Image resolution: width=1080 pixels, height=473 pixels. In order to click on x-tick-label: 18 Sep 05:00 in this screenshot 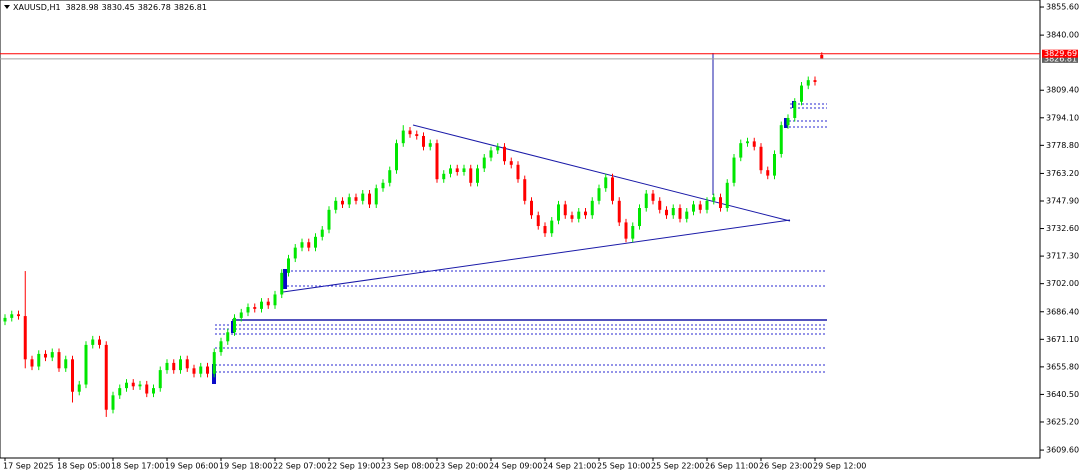, I will do `click(83, 466)`.